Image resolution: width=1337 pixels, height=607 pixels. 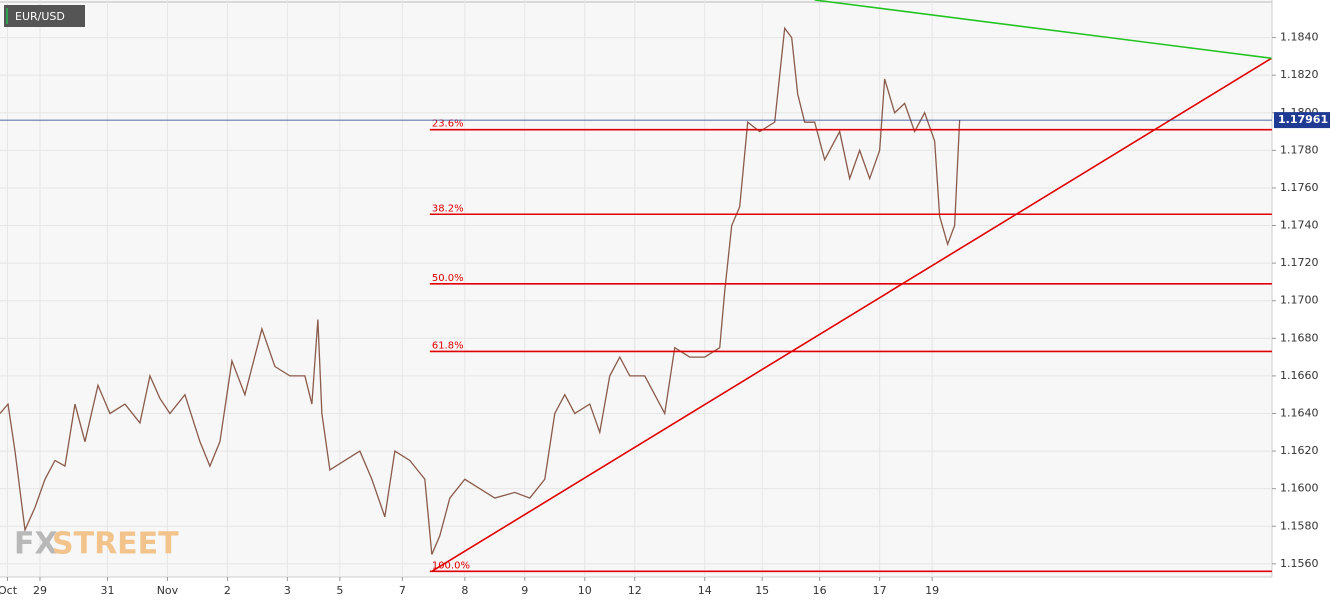 What do you see at coordinates (40, 590) in the screenshot?
I see `x-tick-label: 29` at bounding box center [40, 590].